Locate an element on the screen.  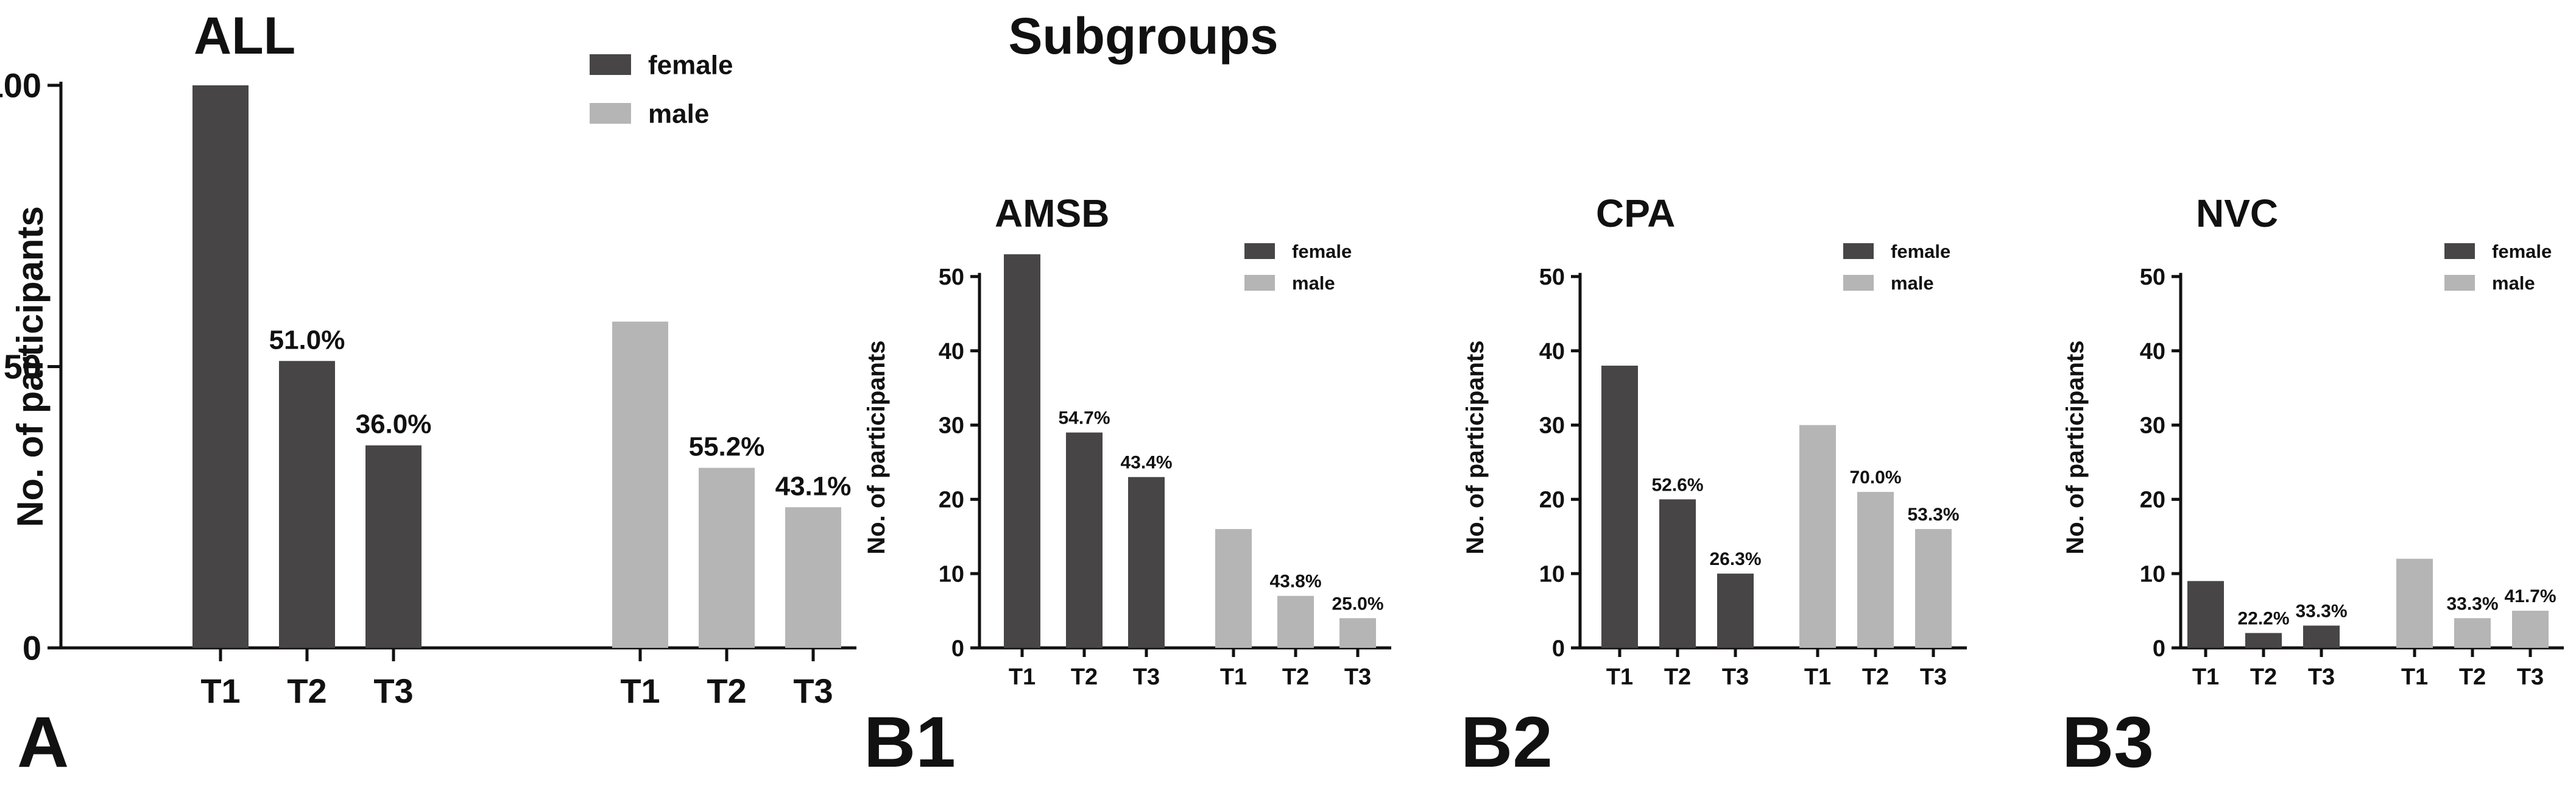
data-label-male: 53.3% is located at coordinates (1933, 515).